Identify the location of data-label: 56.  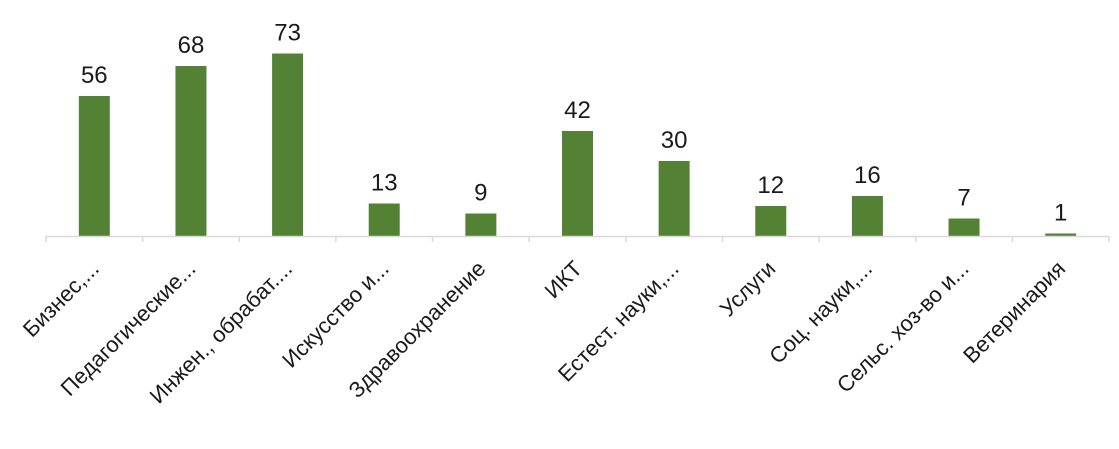
(94, 75).